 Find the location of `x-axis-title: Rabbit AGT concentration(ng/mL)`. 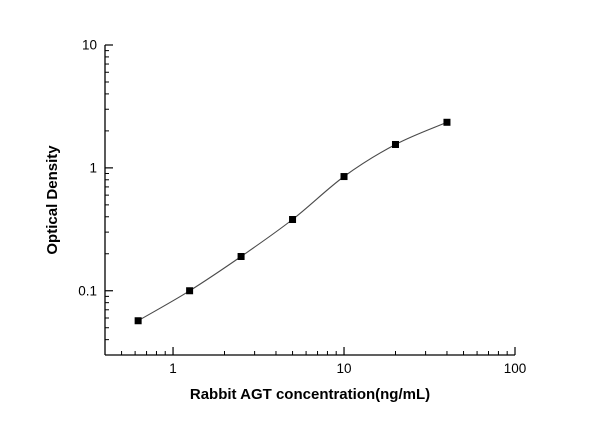

x-axis-title: Rabbit AGT concentration(ng/mL) is located at coordinates (310, 394).